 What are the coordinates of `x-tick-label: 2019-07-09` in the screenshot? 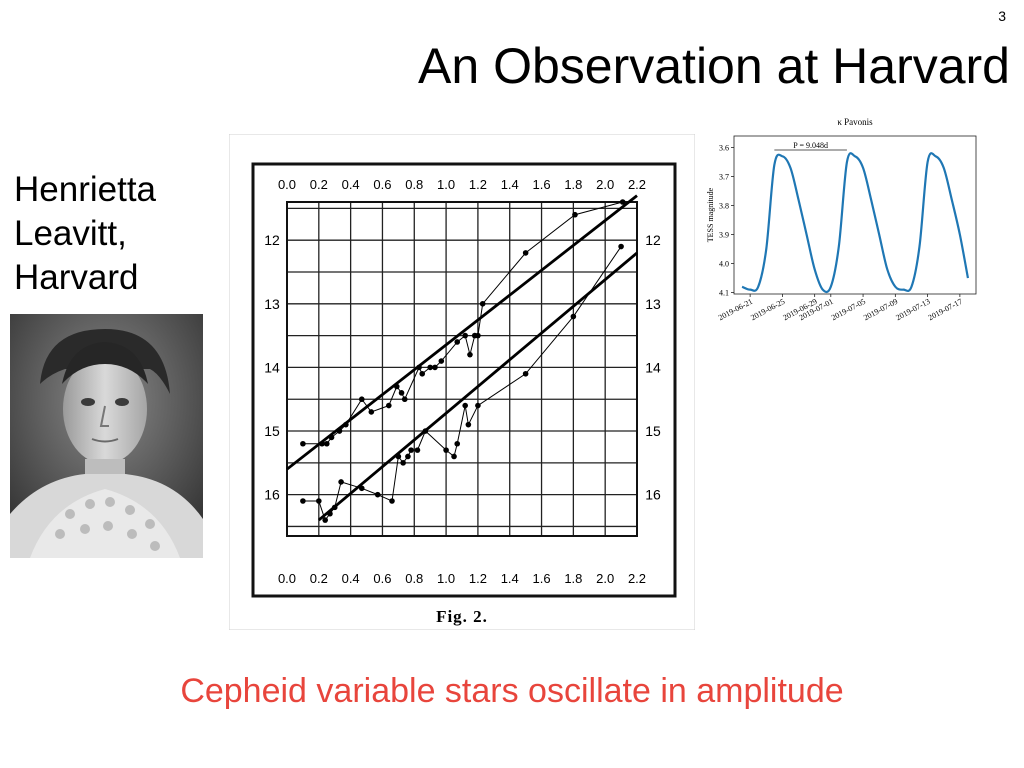 It's located at (880, 309).